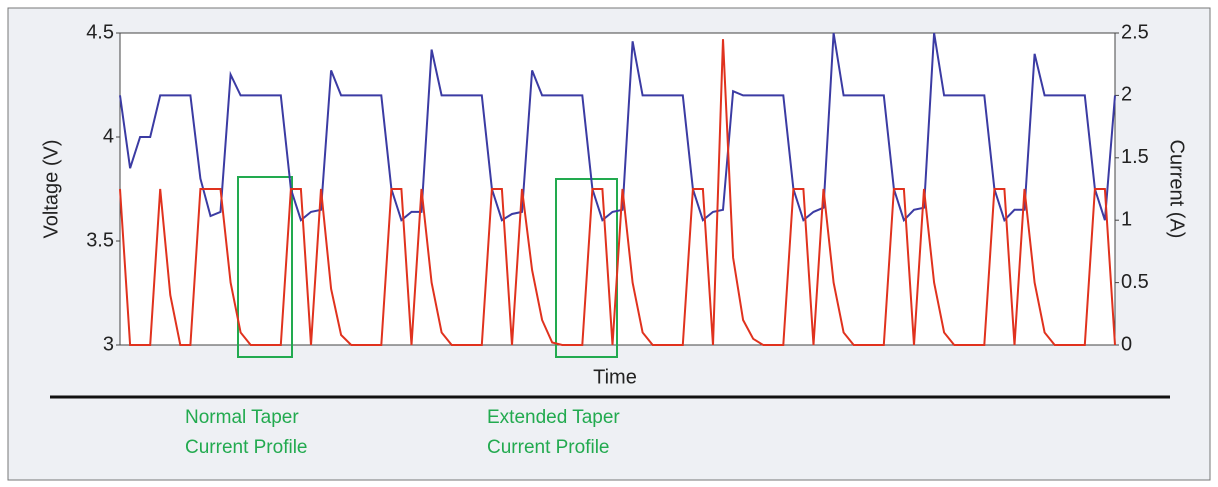  Describe the element at coordinates (1126, 344) in the screenshot. I see `y2-tick-label: 0` at that location.